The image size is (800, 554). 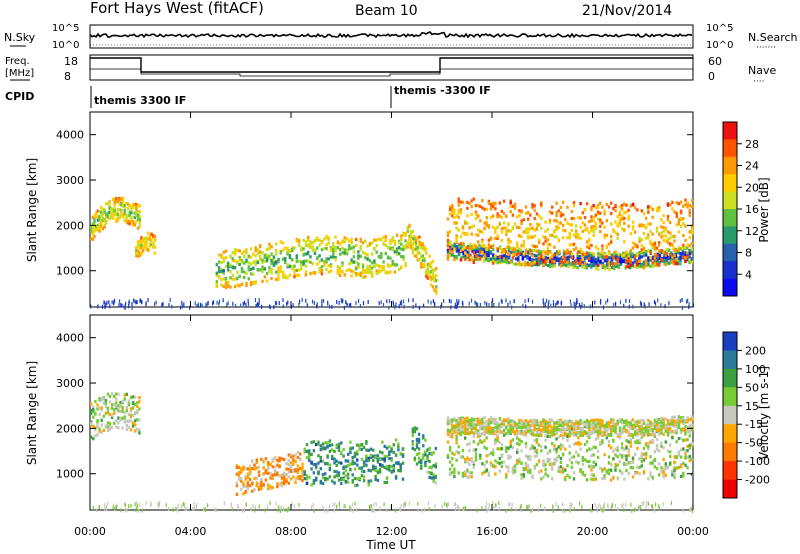 I want to click on cpid-segment-2: themis -3300 IF, so click(x=442, y=90).